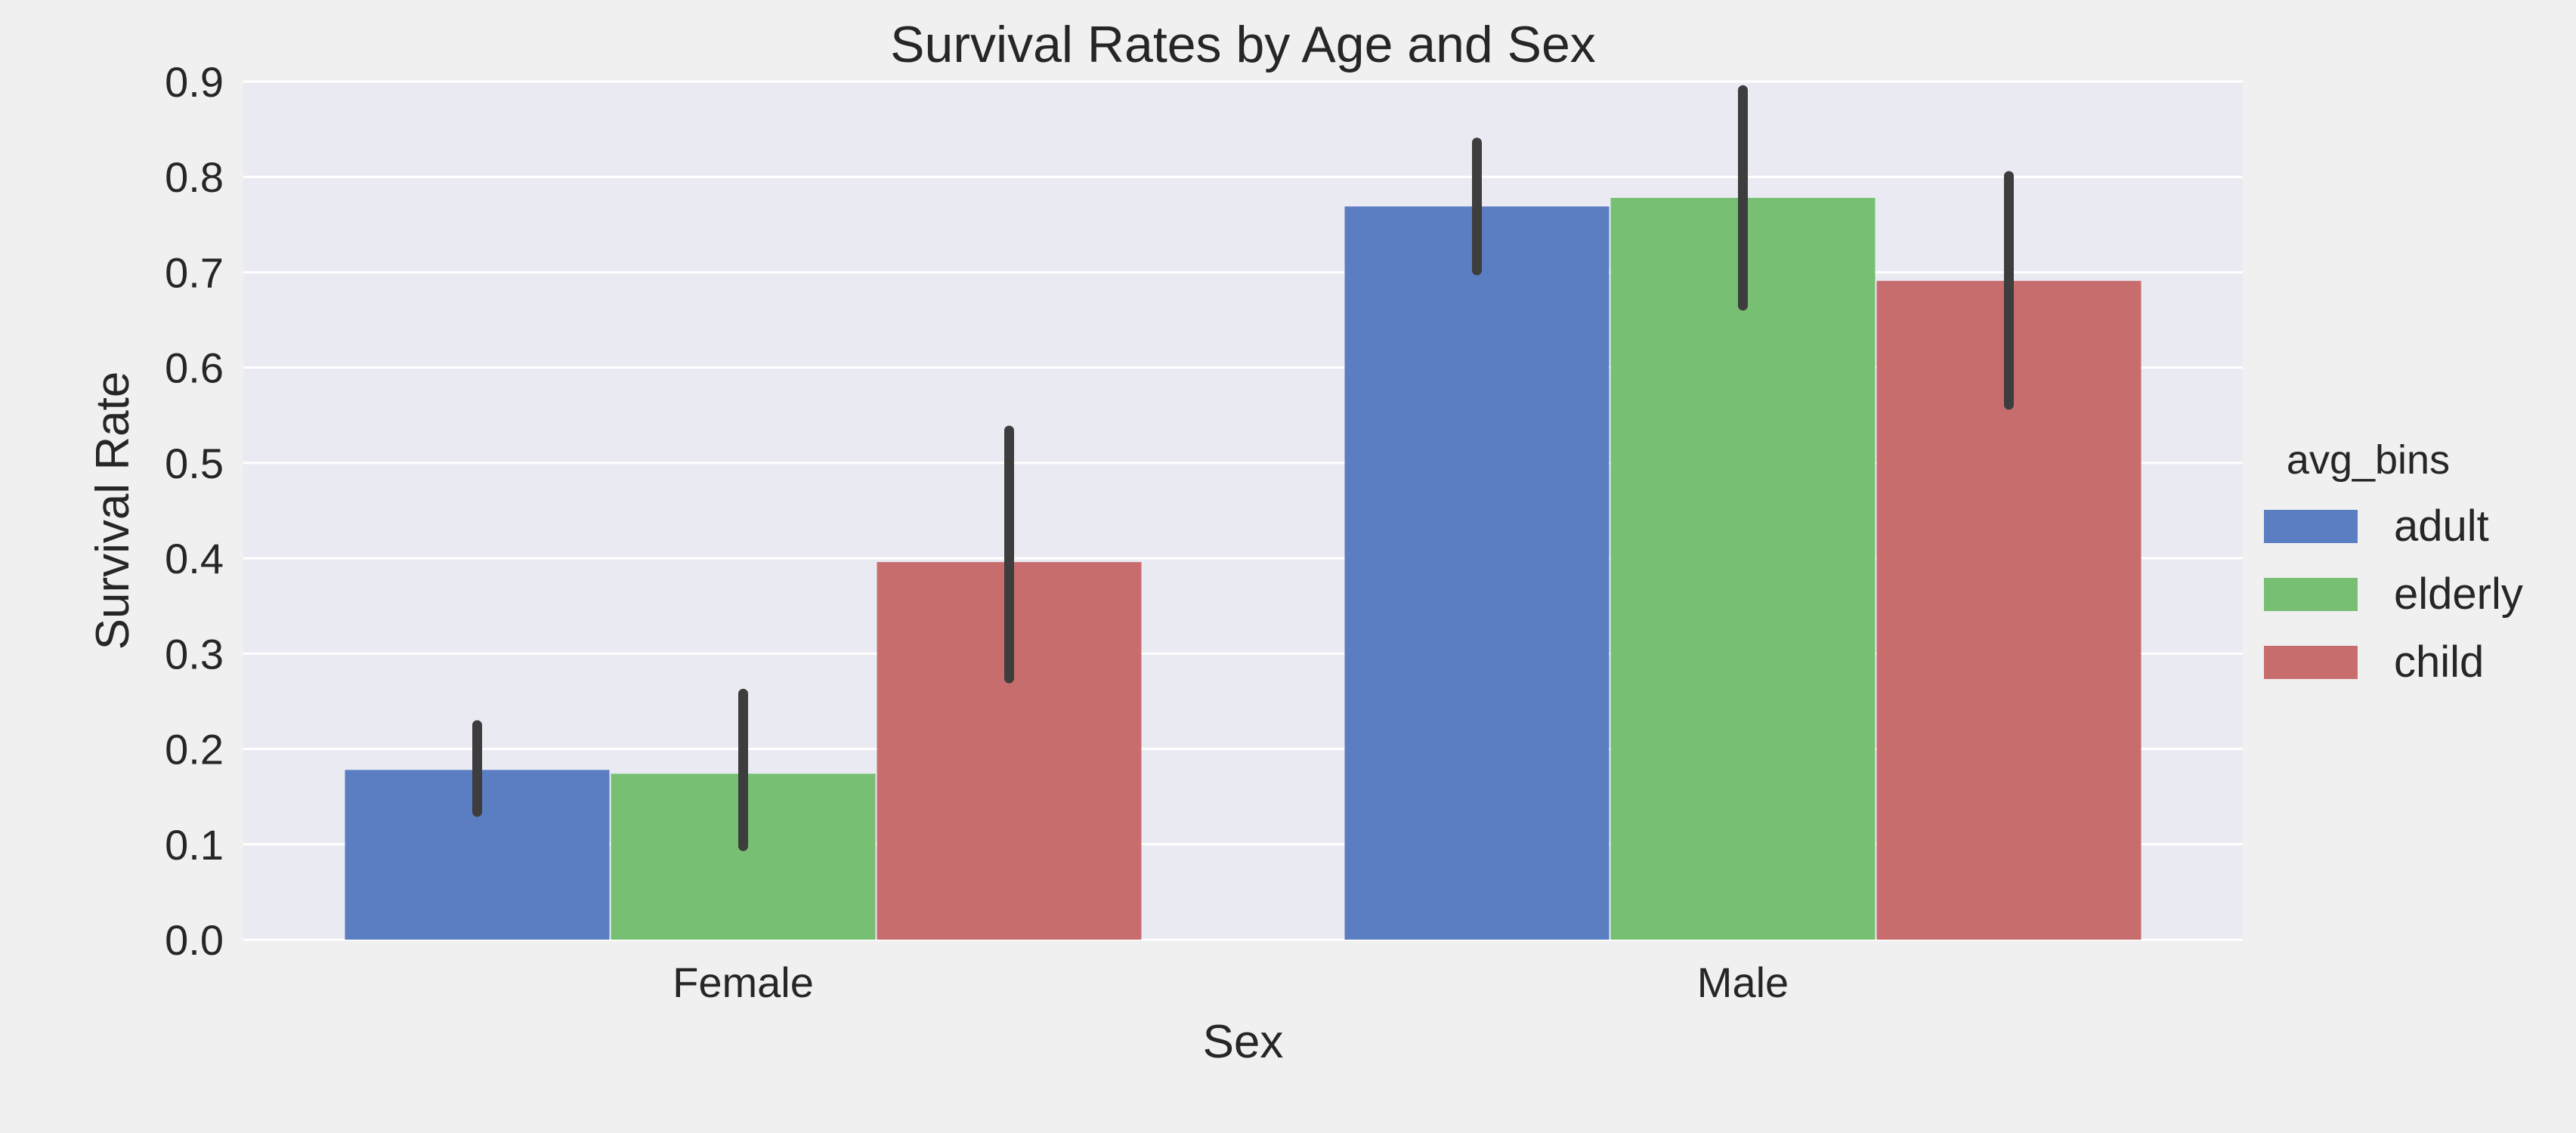  What do you see at coordinates (1743, 982) in the screenshot?
I see `x-tick-label: Male` at bounding box center [1743, 982].